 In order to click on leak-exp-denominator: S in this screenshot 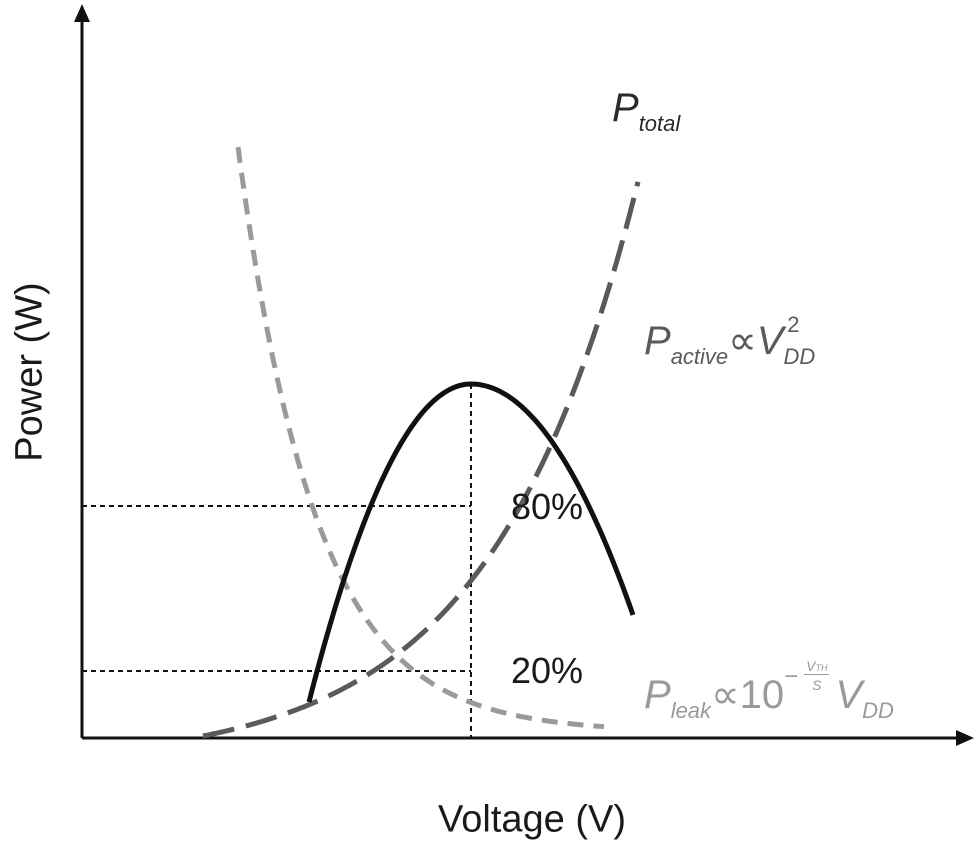, I will do `click(817, 685)`.